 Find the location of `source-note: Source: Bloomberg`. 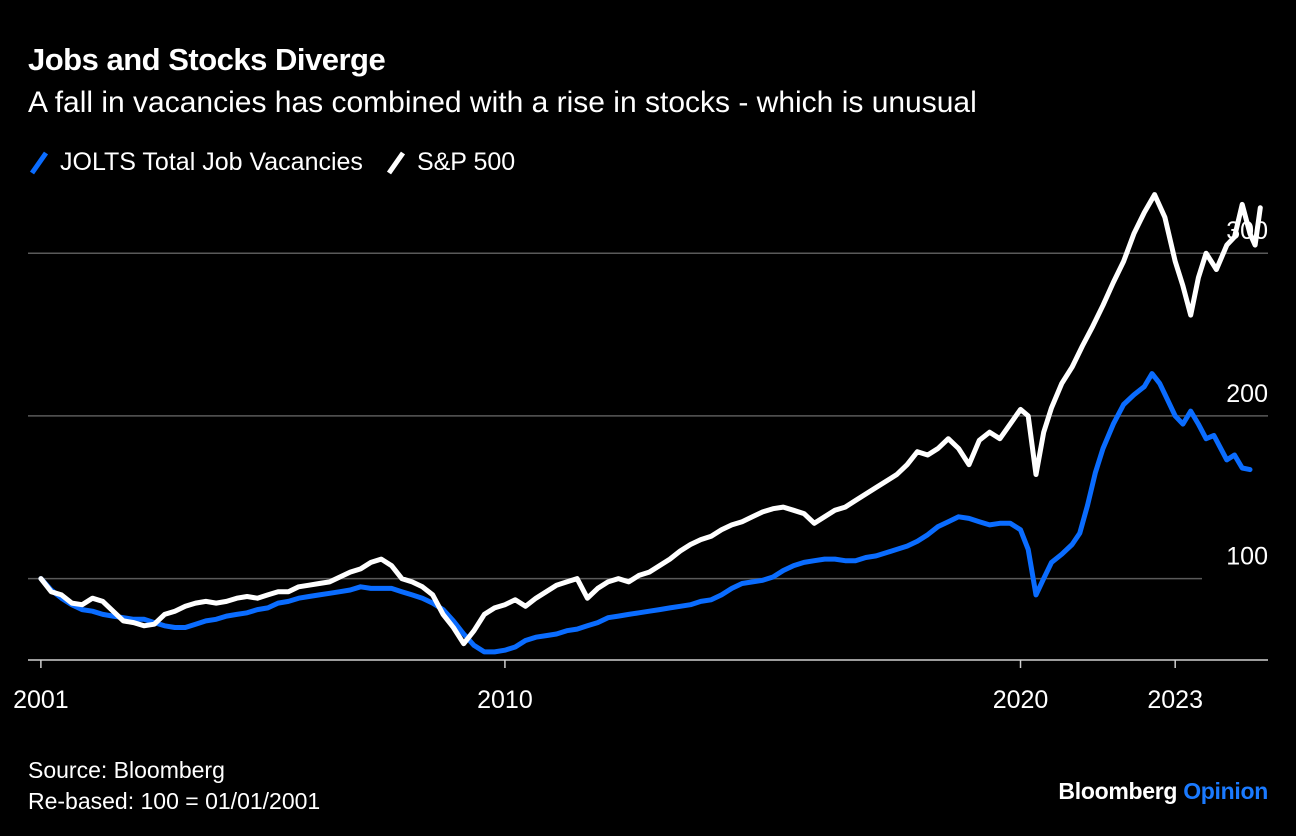

source-note: Source: Bloomberg is located at coordinates (126, 770).